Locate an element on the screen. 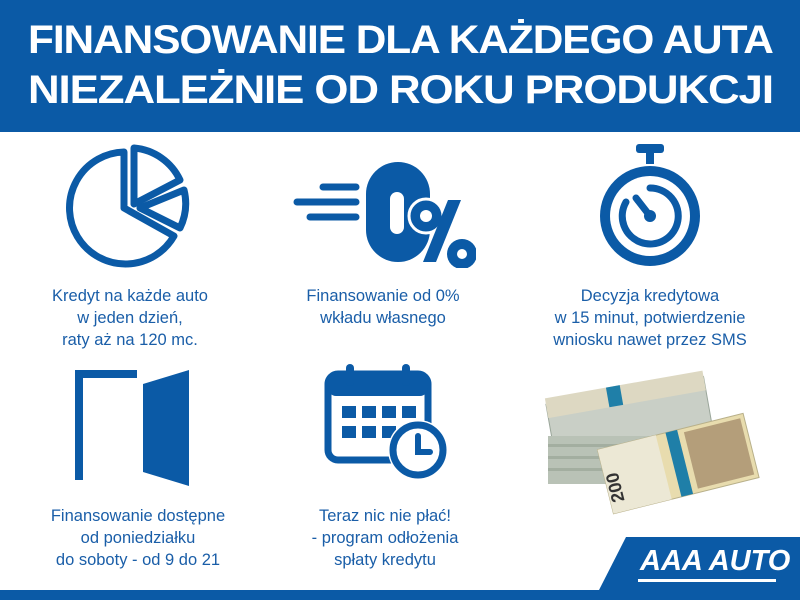 This screenshot has width=800, height=600. calendar-clock-icon is located at coordinates (386, 422).